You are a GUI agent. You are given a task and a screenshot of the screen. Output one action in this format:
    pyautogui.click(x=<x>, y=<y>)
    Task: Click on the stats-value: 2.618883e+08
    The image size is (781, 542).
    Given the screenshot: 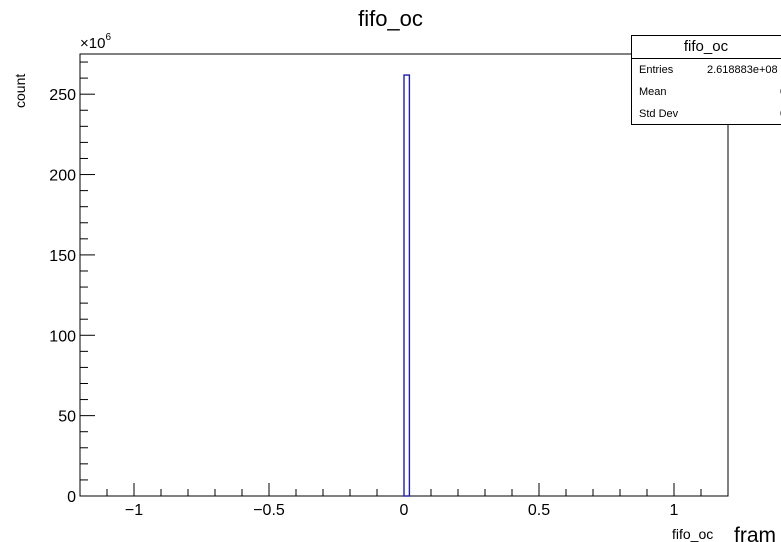 What is the action you would take?
    pyautogui.click(x=742, y=70)
    